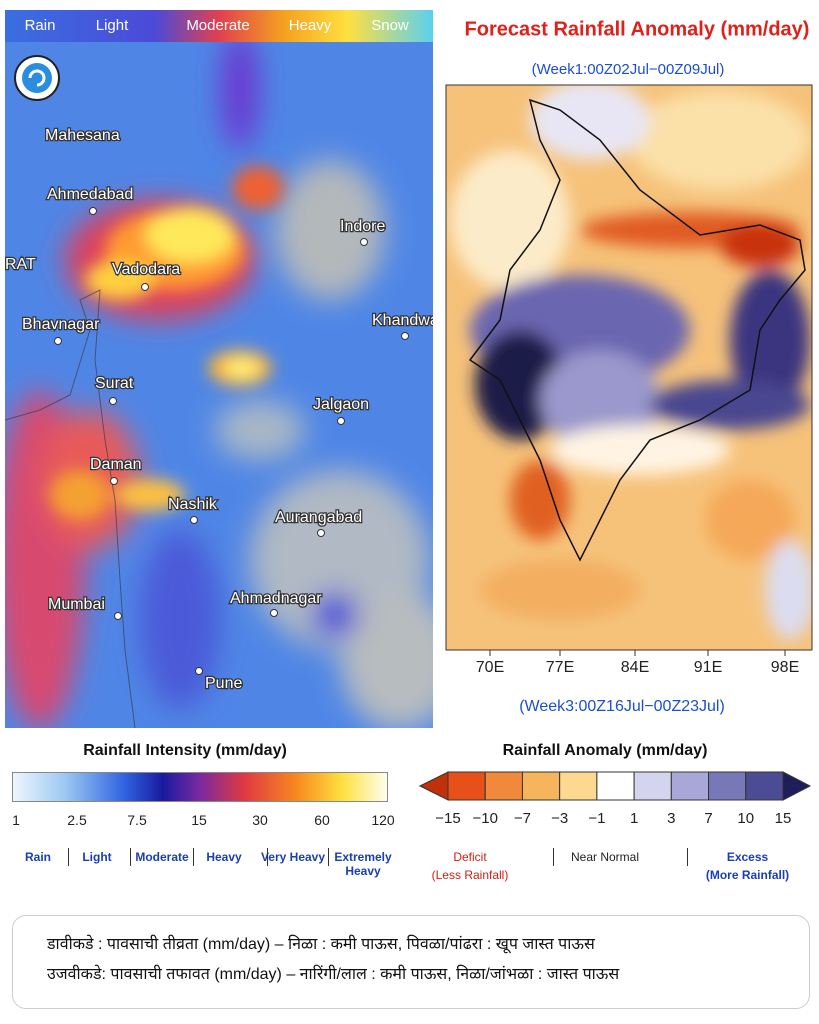 This screenshot has height=1024, width=819. I want to click on excess-note: (More Rainfall), so click(747, 875).